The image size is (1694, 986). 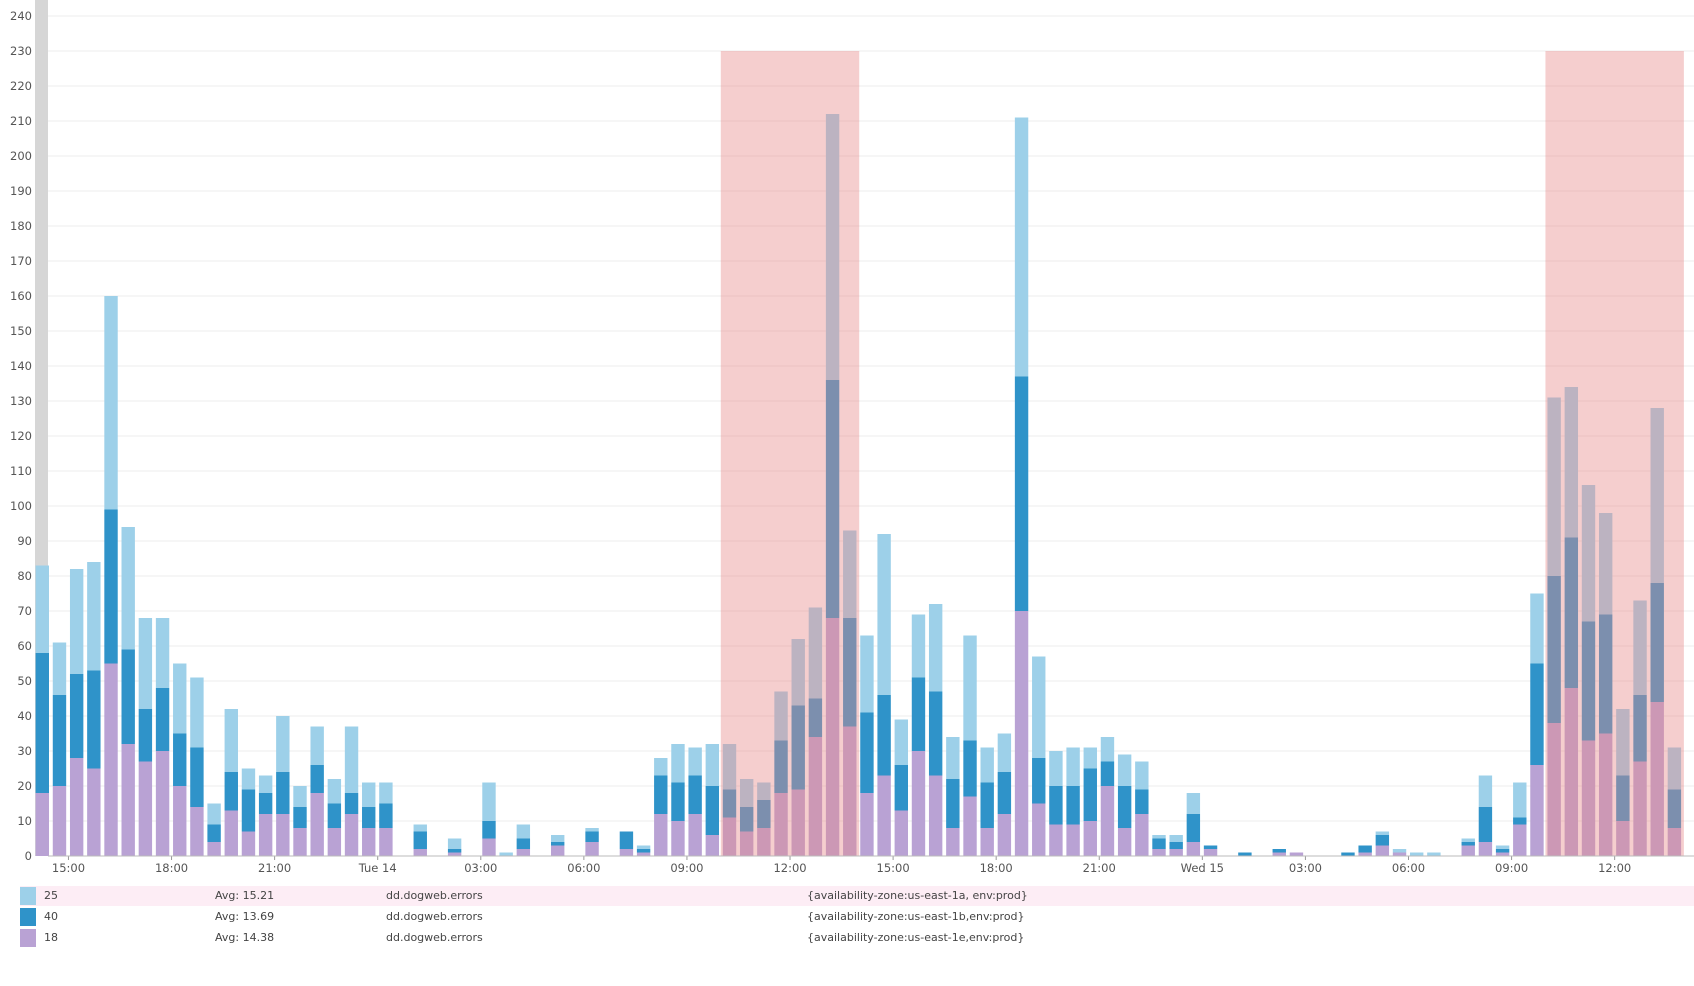 I want to click on legend-avg: Avg: 13.69, so click(x=245, y=916).